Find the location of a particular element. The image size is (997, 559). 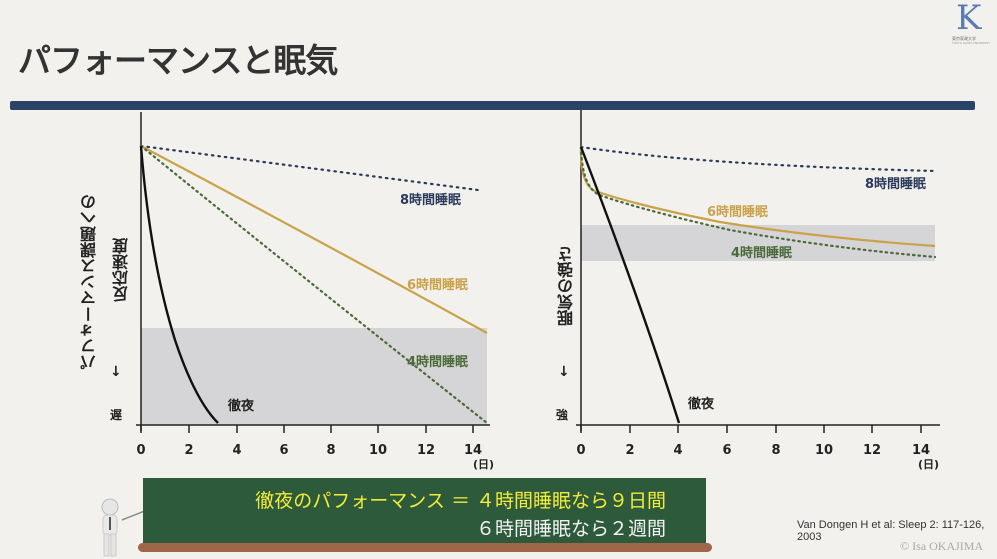

right-y-hint-strong: 強 is located at coordinates (562, 415).